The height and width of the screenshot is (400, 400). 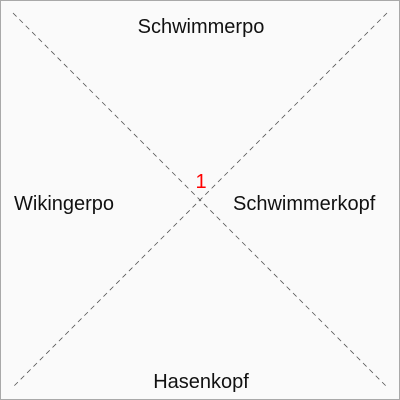 What do you see at coordinates (304, 204) in the screenshot?
I see `label-right: Schwimmerkopf` at bounding box center [304, 204].